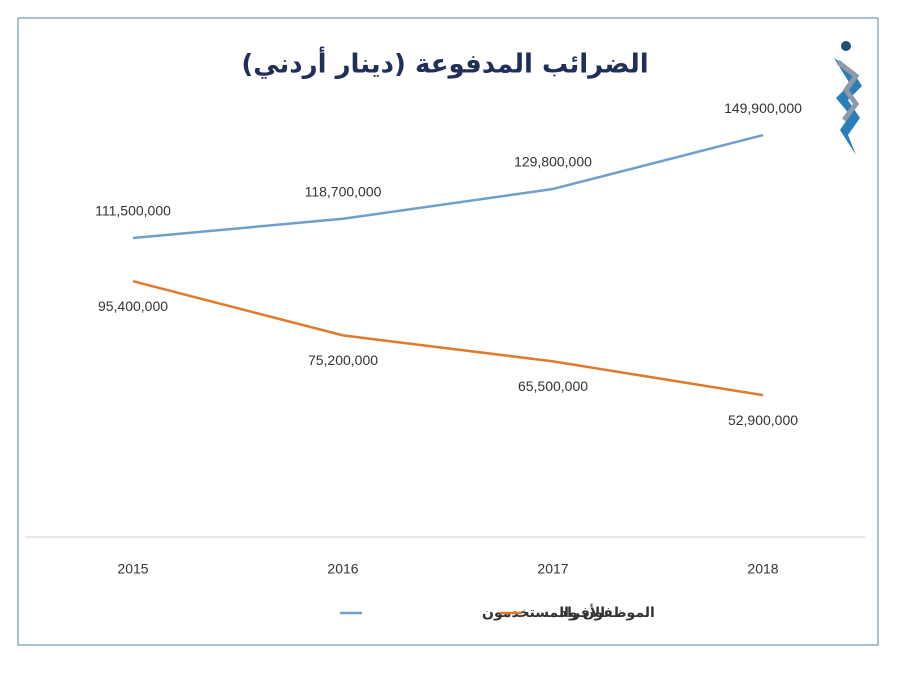 The width and height of the screenshot is (900, 675). What do you see at coordinates (444, 63) in the screenshot?
I see `chart-title: الضرائب المدفوعة (دينار أردني)` at bounding box center [444, 63].